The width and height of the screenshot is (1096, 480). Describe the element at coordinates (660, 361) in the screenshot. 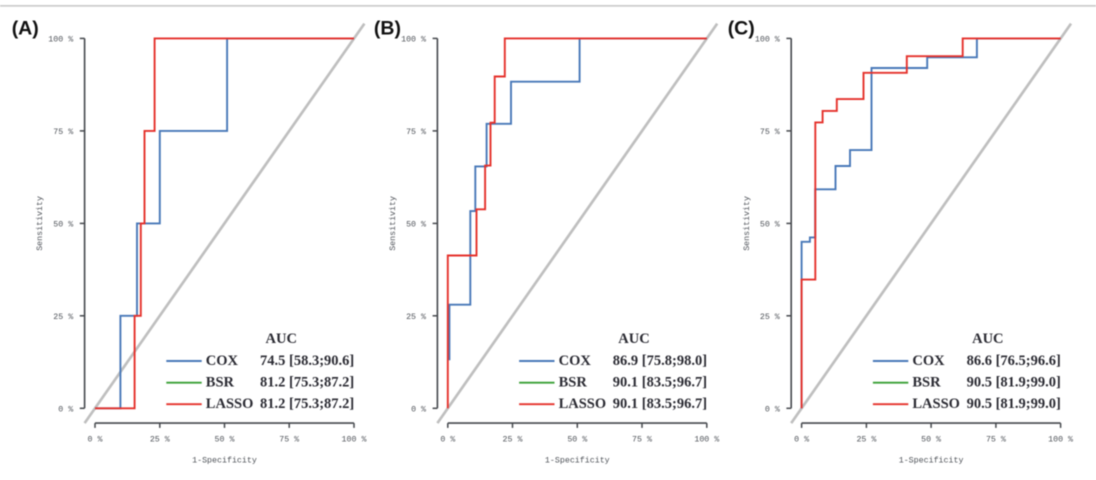

I see `svg-text: 86.9 [75.8;98.0]` at that location.